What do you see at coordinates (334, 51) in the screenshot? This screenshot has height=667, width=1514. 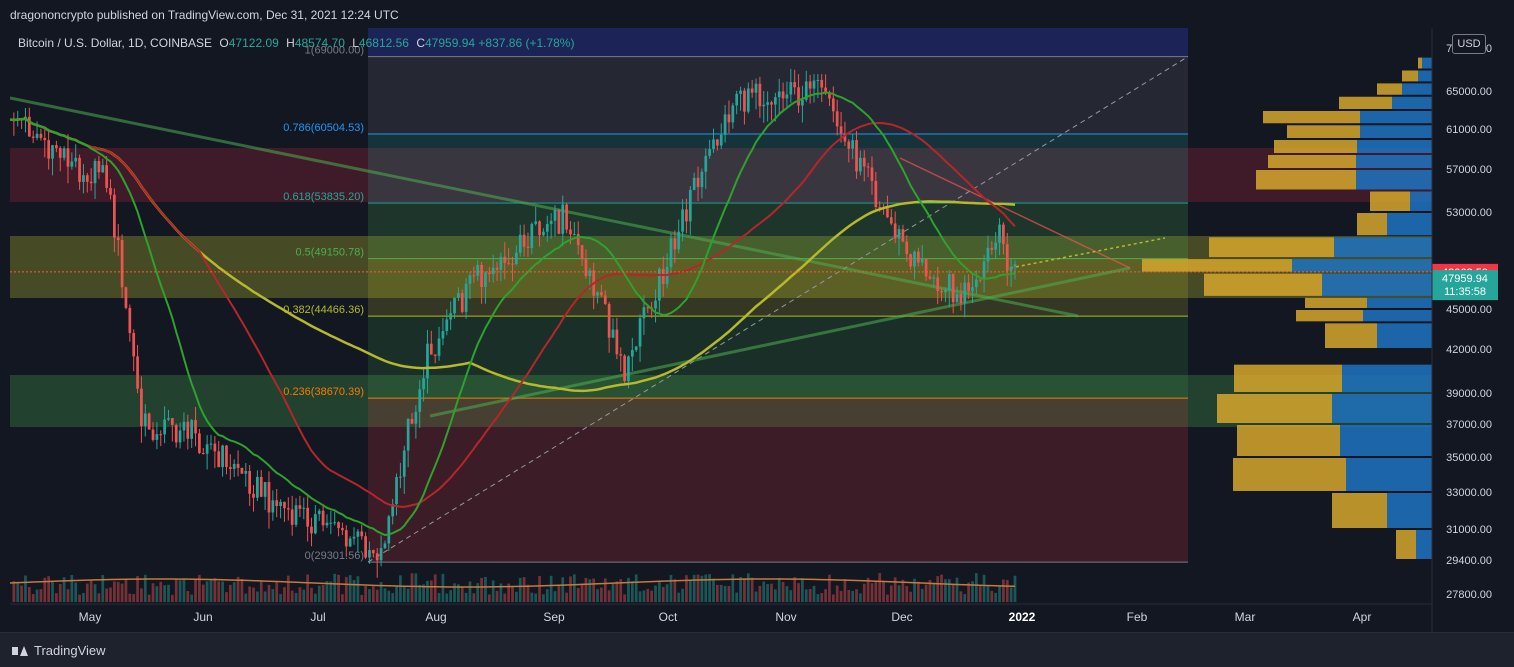 I see `fib-level-label: 1(69000.00)` at bounding box center [334, 51].